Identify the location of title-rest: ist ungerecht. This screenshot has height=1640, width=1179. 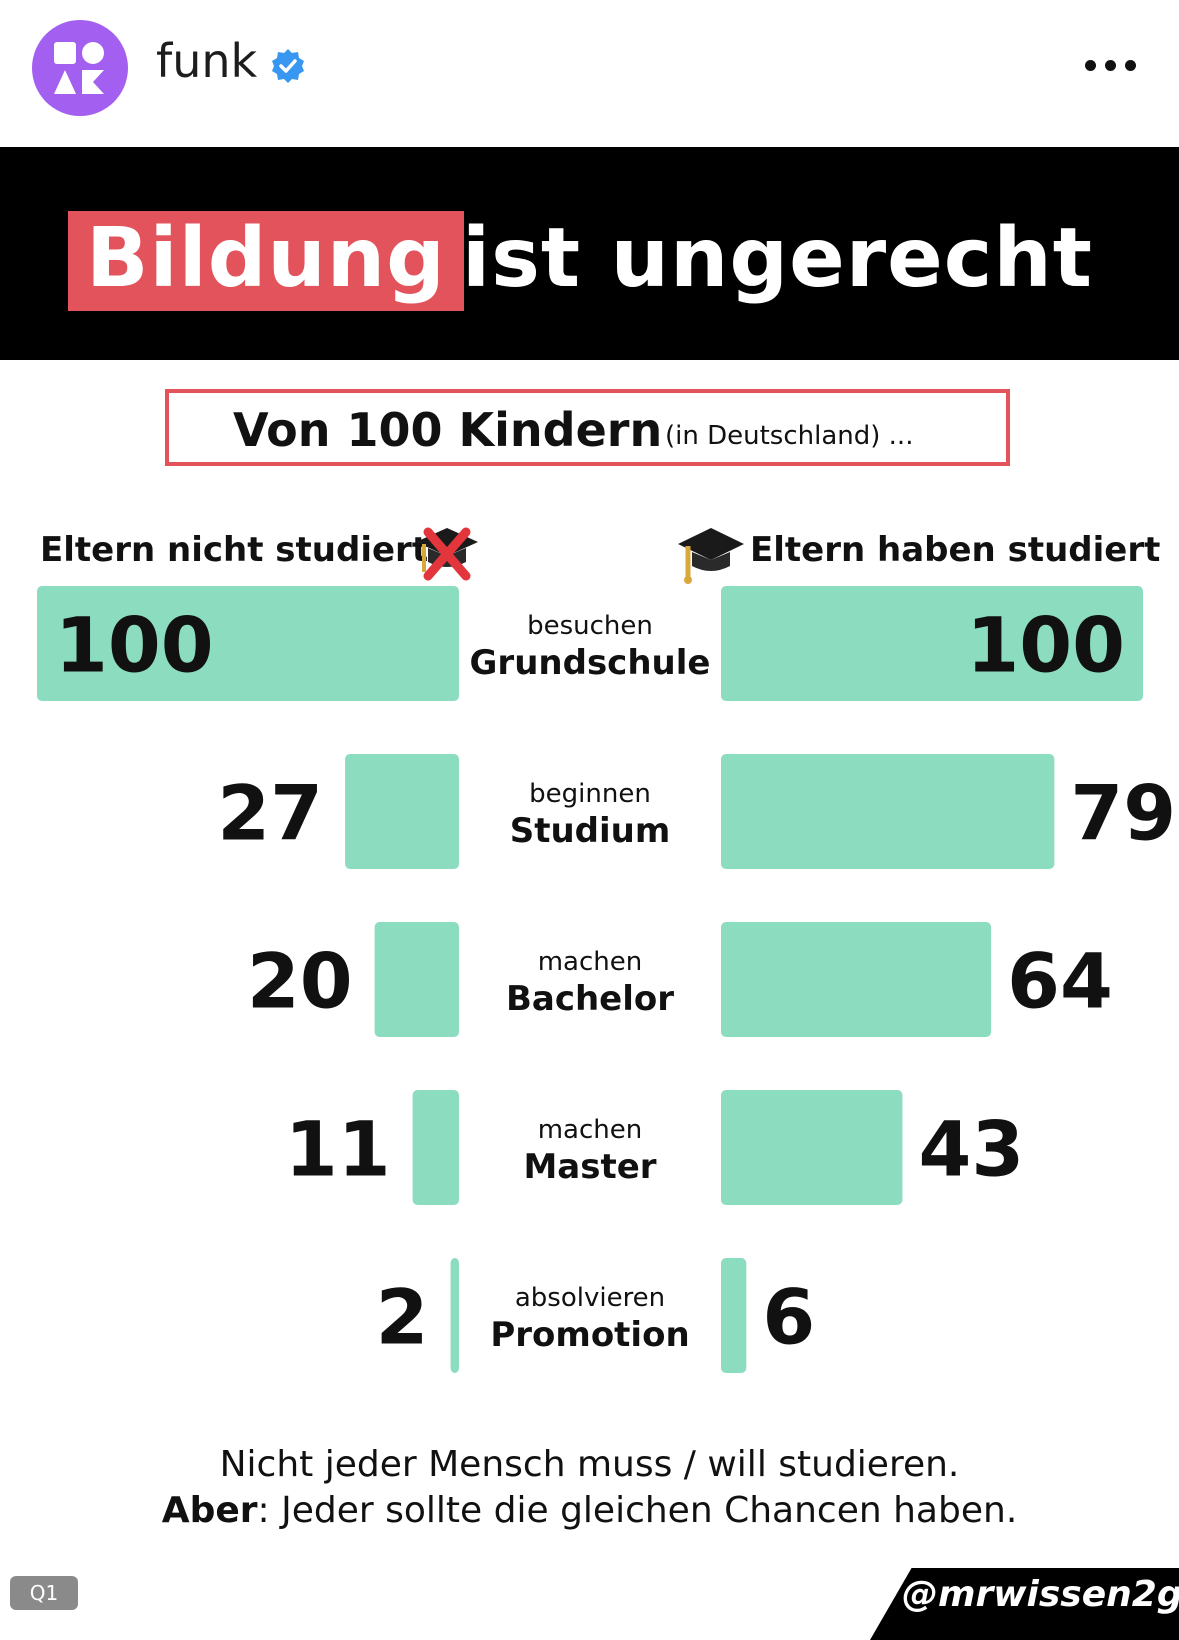
(777, 258).